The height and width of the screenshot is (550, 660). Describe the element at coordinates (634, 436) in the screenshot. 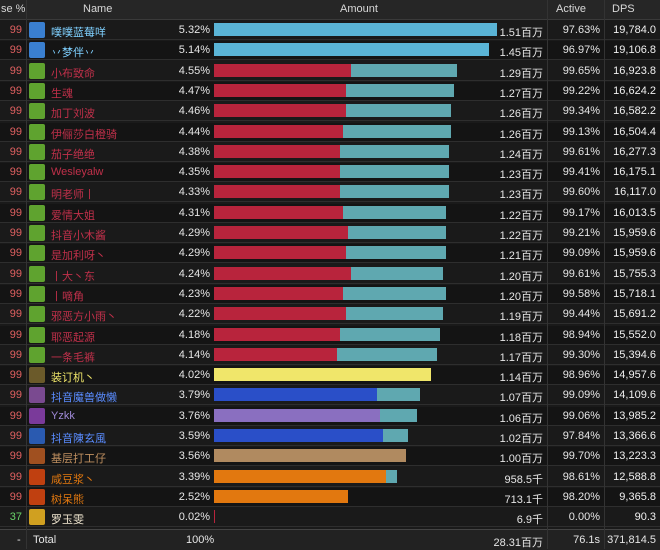

I see `dps-value: 13,366.6` at that location.